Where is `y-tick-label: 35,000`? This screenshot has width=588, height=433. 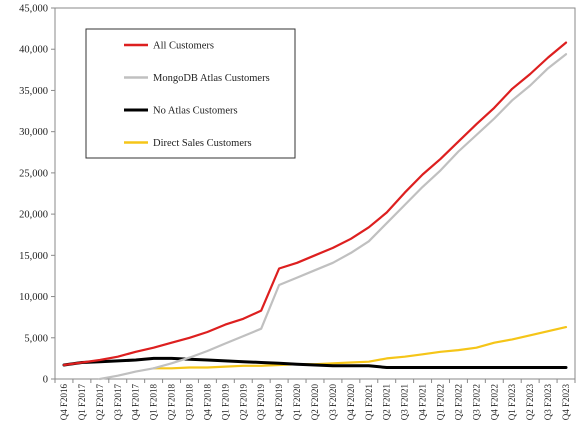 y-tick-label: 35,000 is located at coordinates (33, 91).